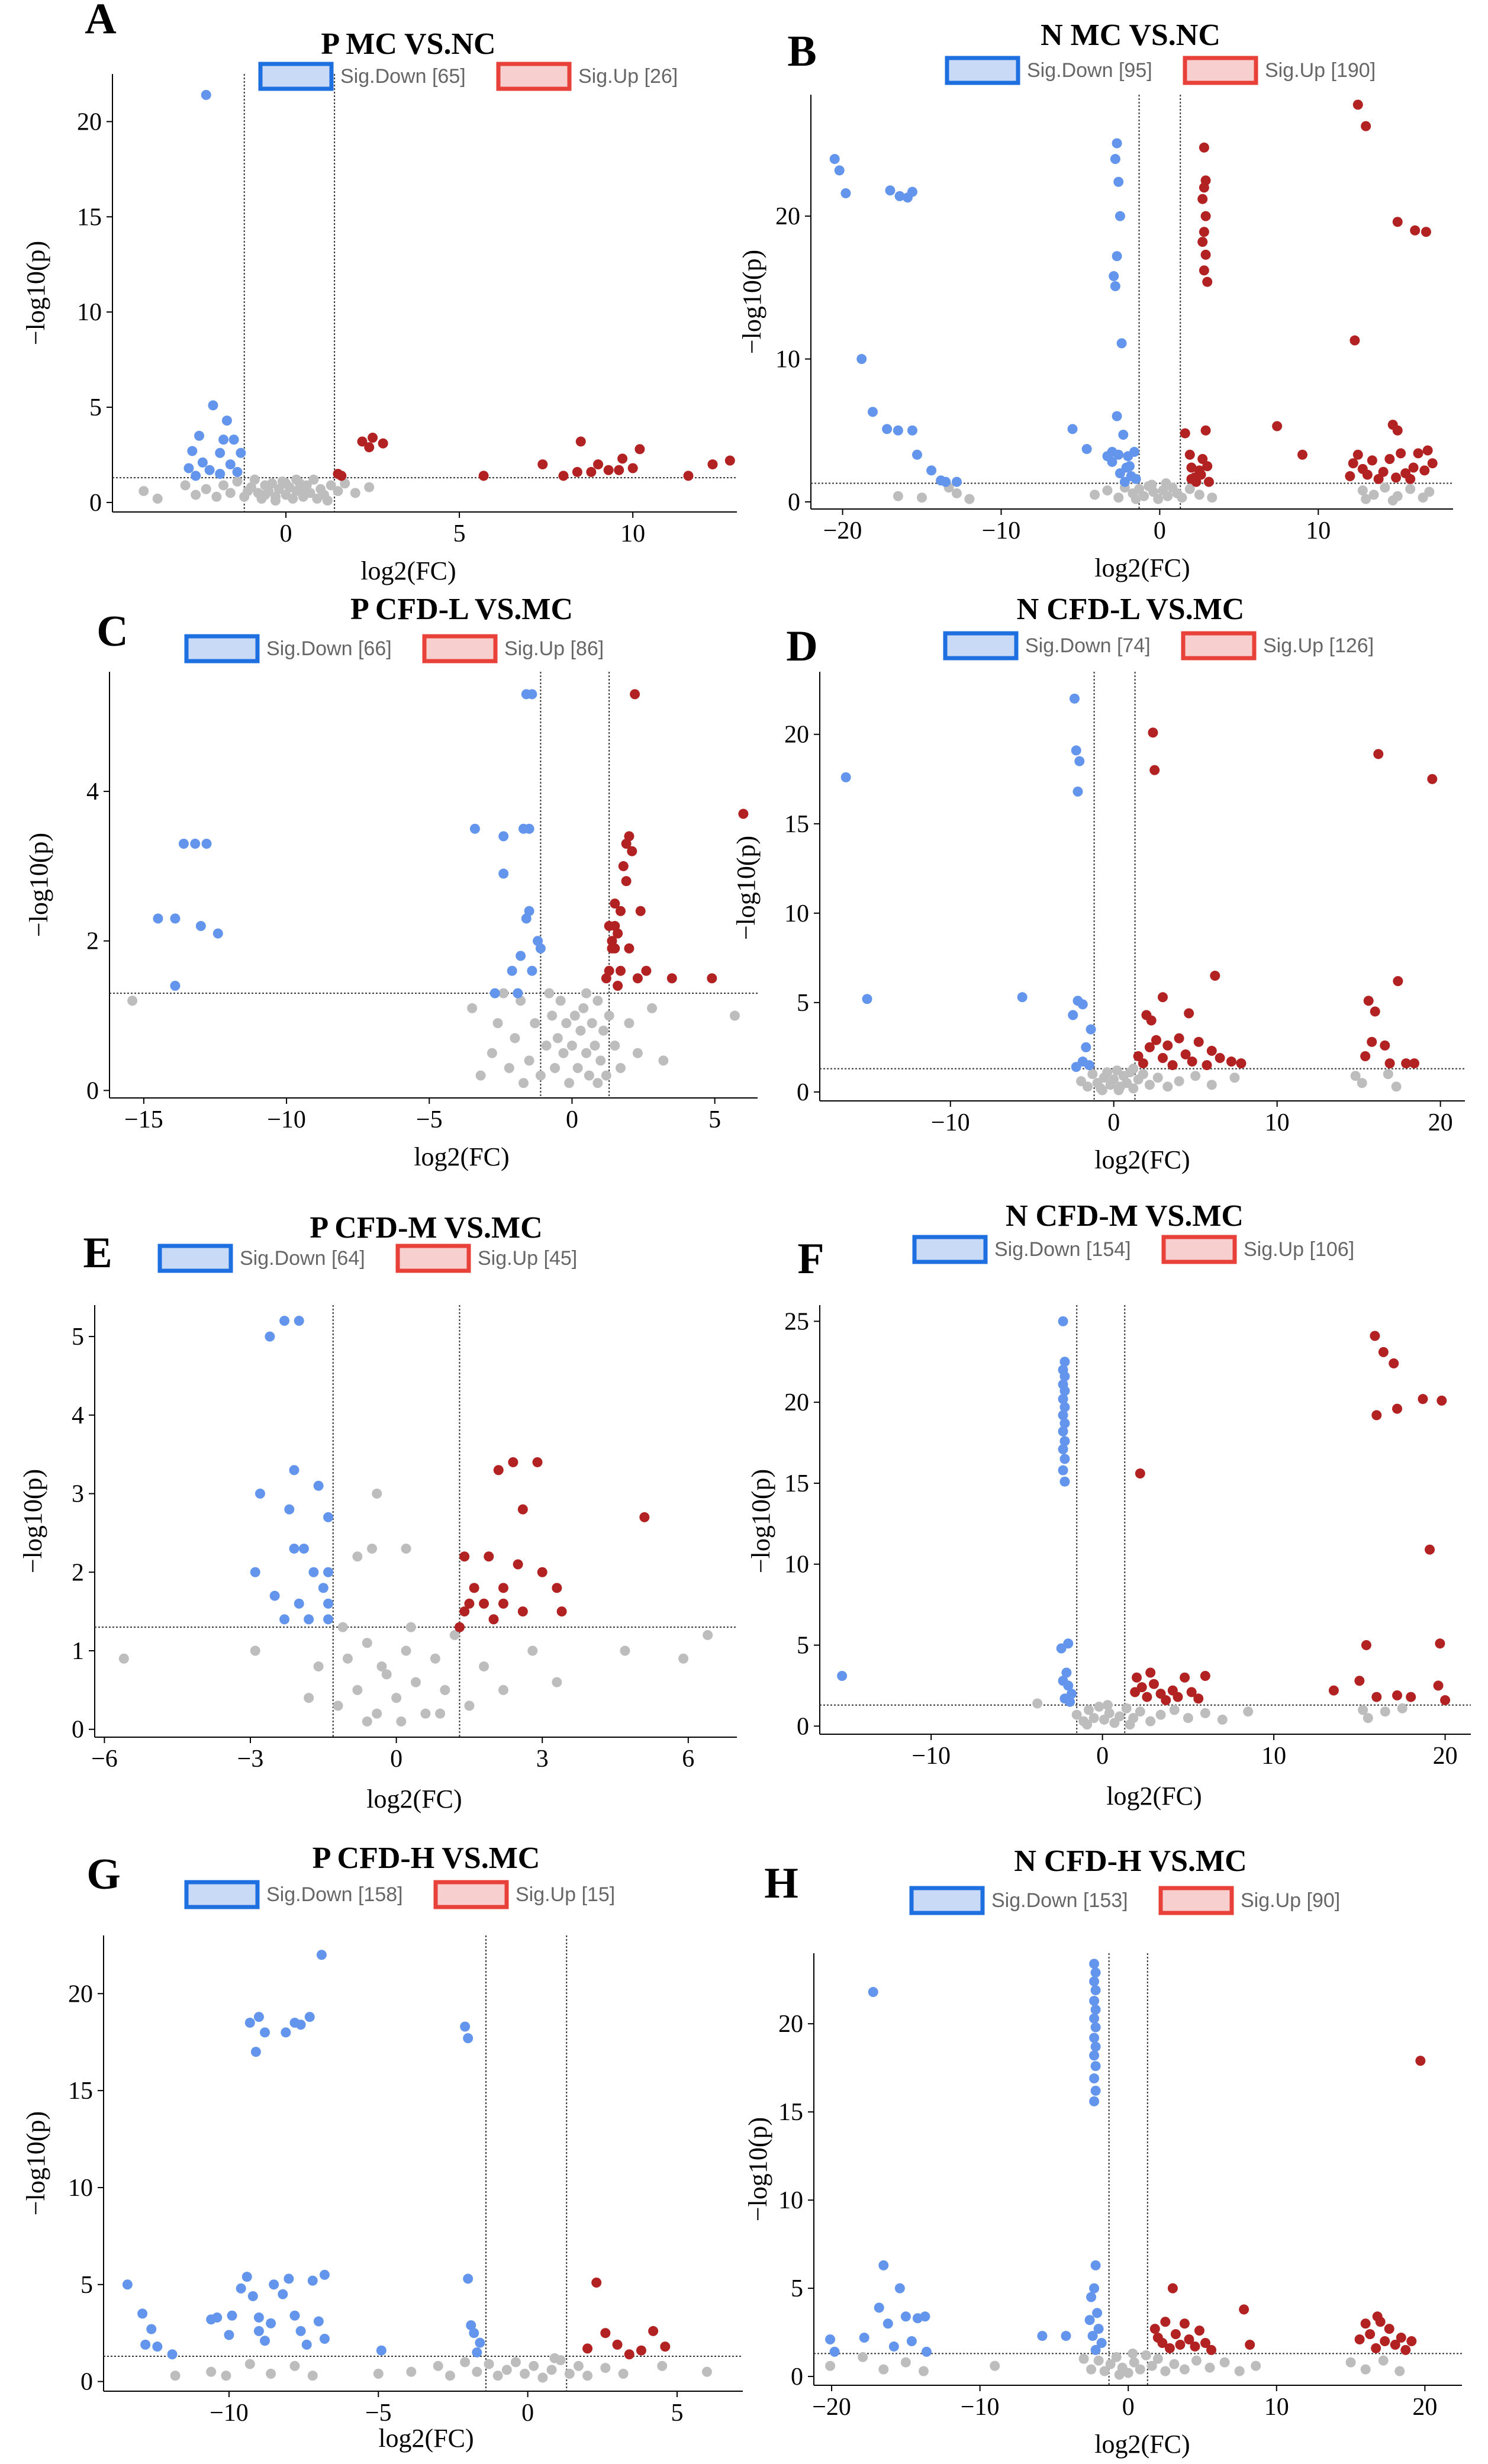  What do you see at coordinates (1199, 1249) in the screenshot?
I see `legend-up-swatch` at bounding box center [1199, 1249].